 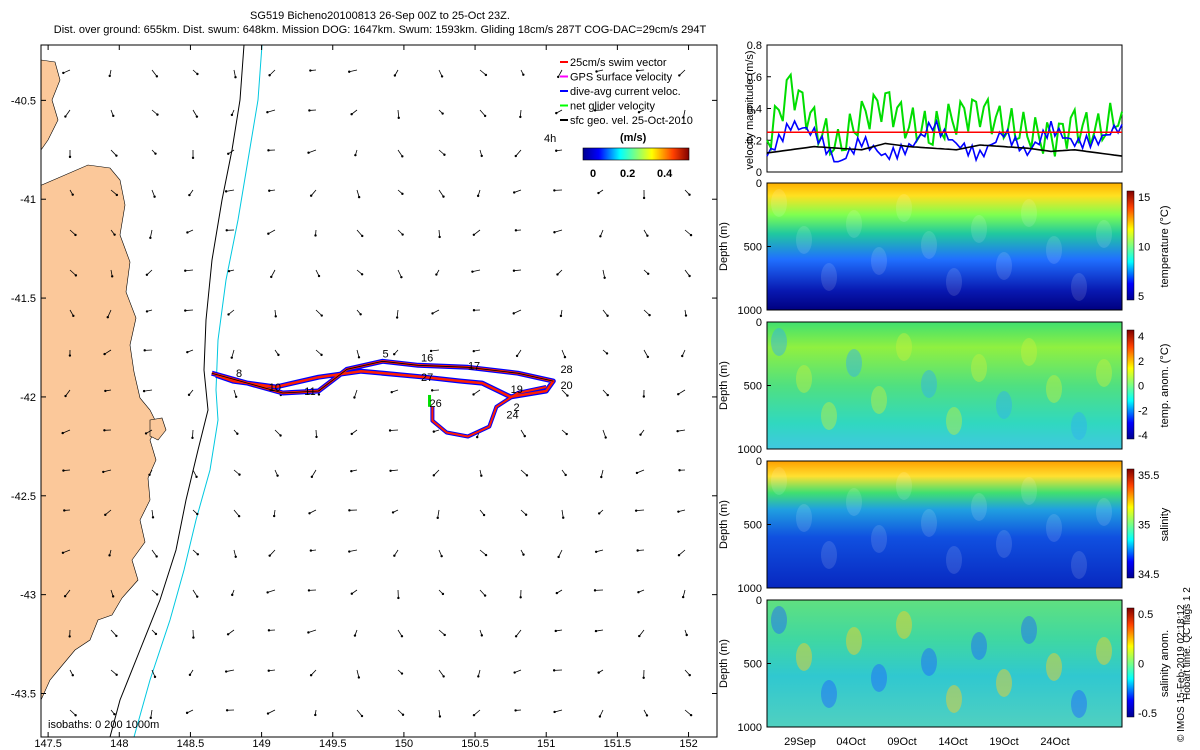 What do you see at coordinates (1187, 643) in the screenshot?
I see `side-note: Hobart time. QC flags 1 2` at bounding box center [1187, 643].